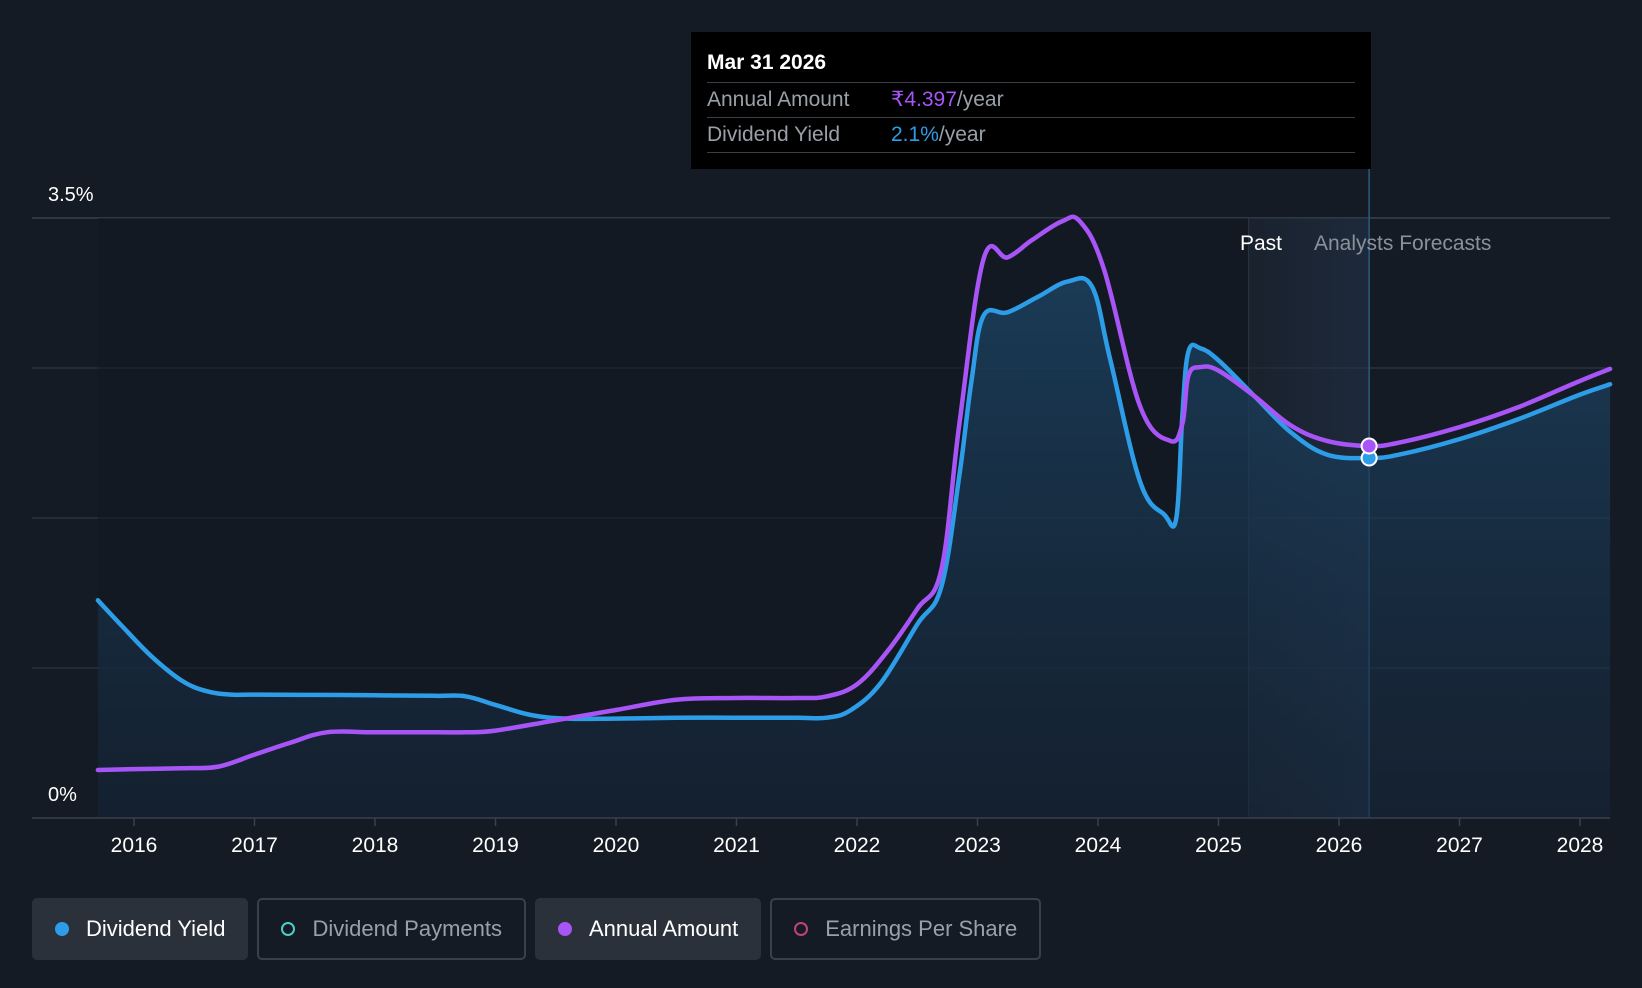 The height and width of the screenshot is (988, 1642). I want to click on tooltip-row-annual-amount: Annual Amount ₹4.397 /year, so click(1031, 100).